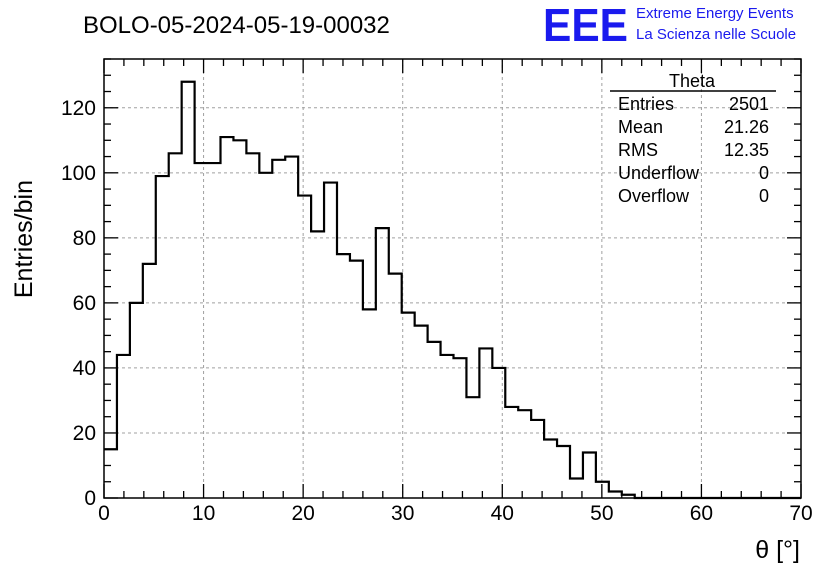 This screenshot has width=836, height=572. I want to click on y-tick-label: 80, so click(84, 238).